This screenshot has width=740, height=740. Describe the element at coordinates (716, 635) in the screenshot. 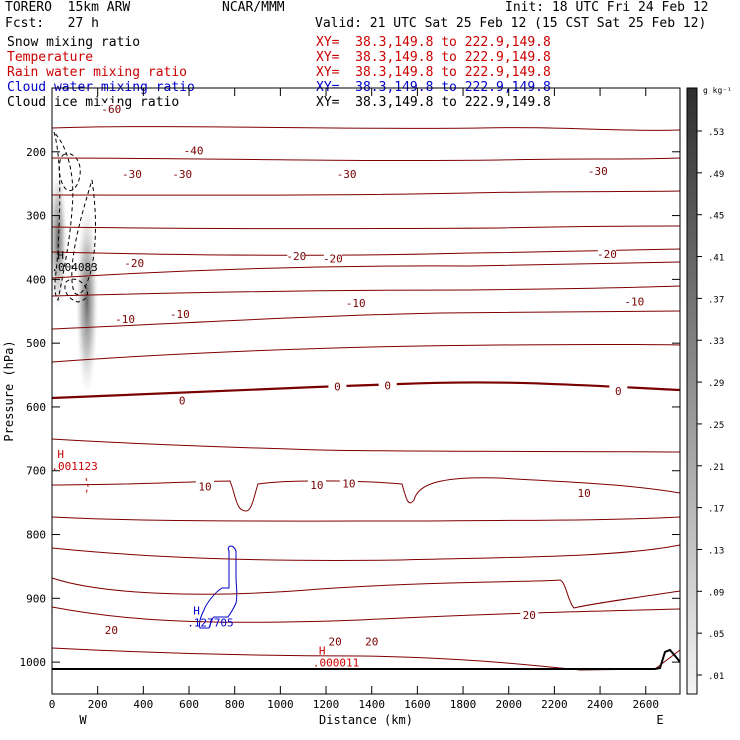

I see `colorbar-tick-label: .05` at that location.